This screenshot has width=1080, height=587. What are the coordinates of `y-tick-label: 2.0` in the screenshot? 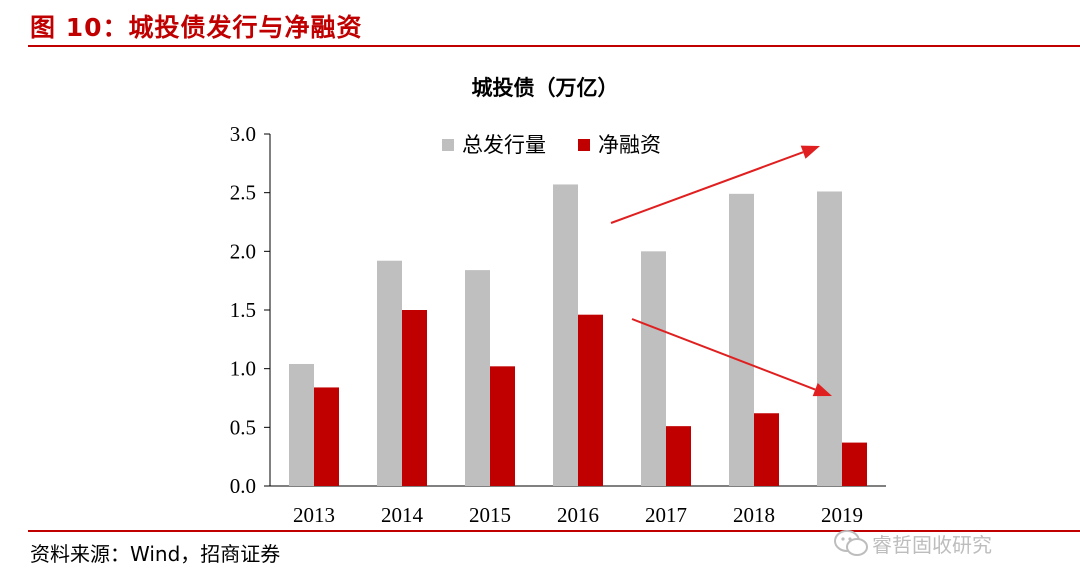 It's located at (243, 251).